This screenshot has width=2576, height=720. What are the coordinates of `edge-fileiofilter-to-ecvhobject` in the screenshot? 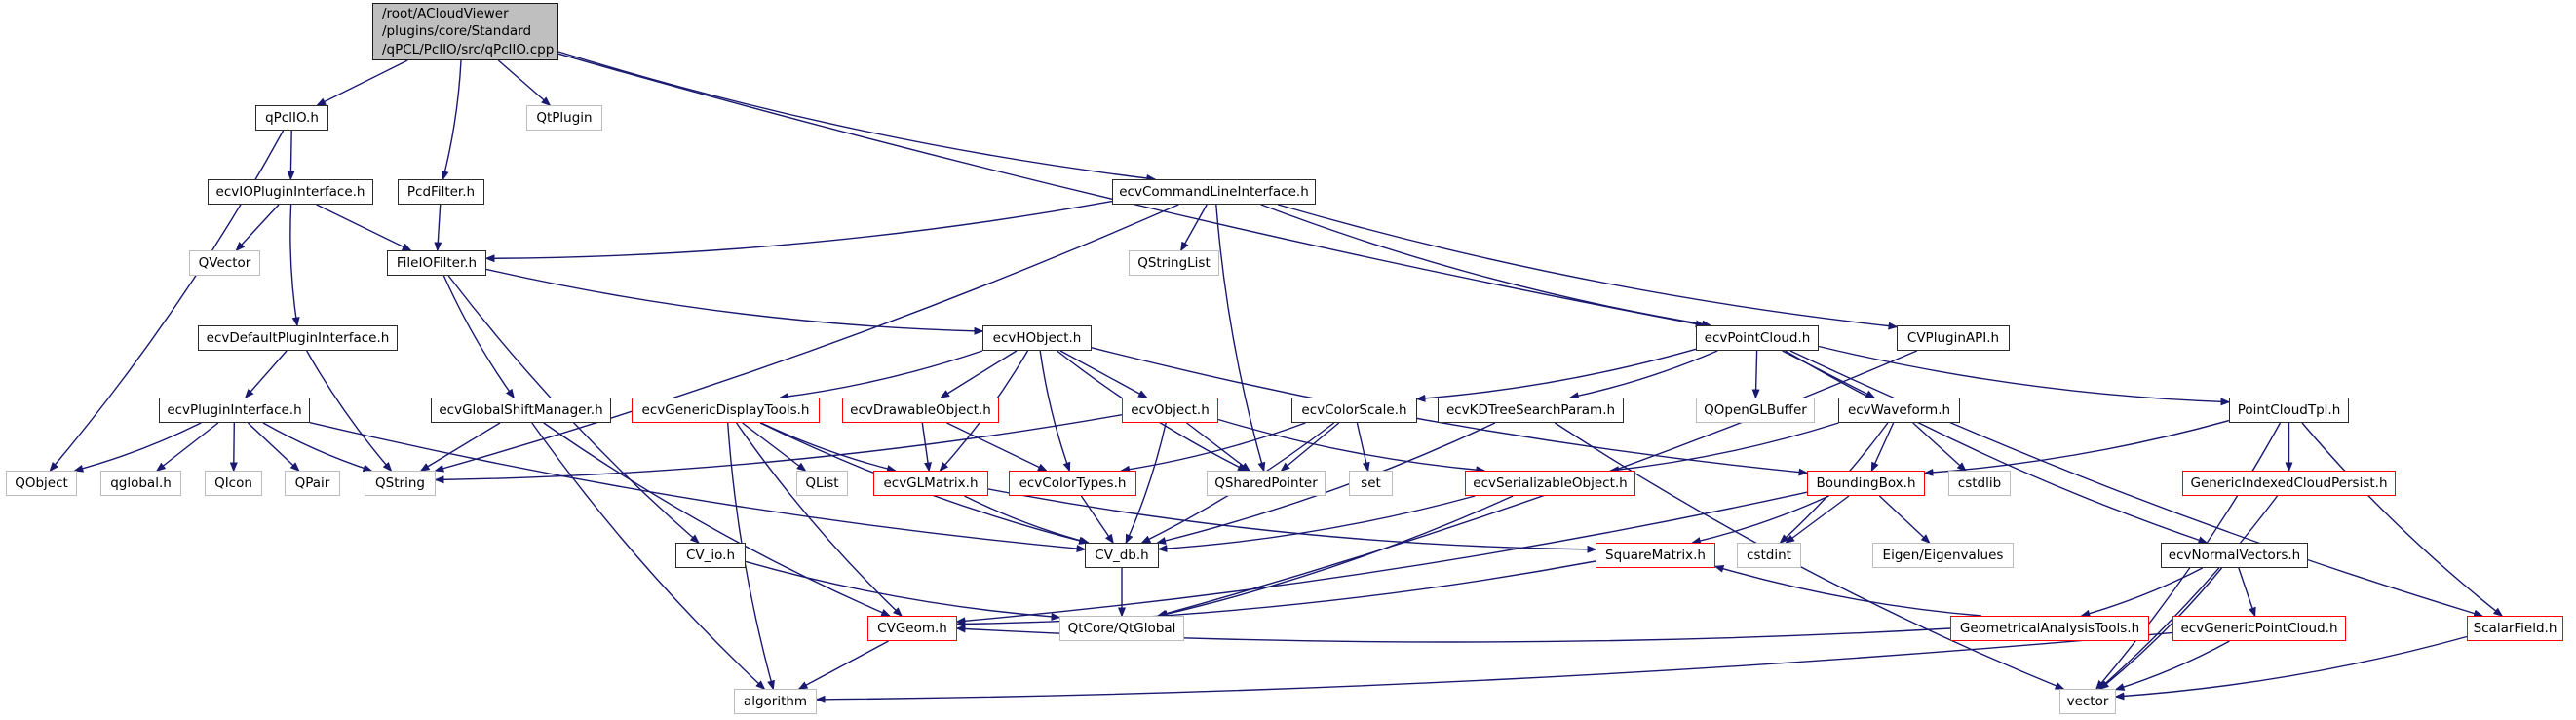 It's located at (734, 301).